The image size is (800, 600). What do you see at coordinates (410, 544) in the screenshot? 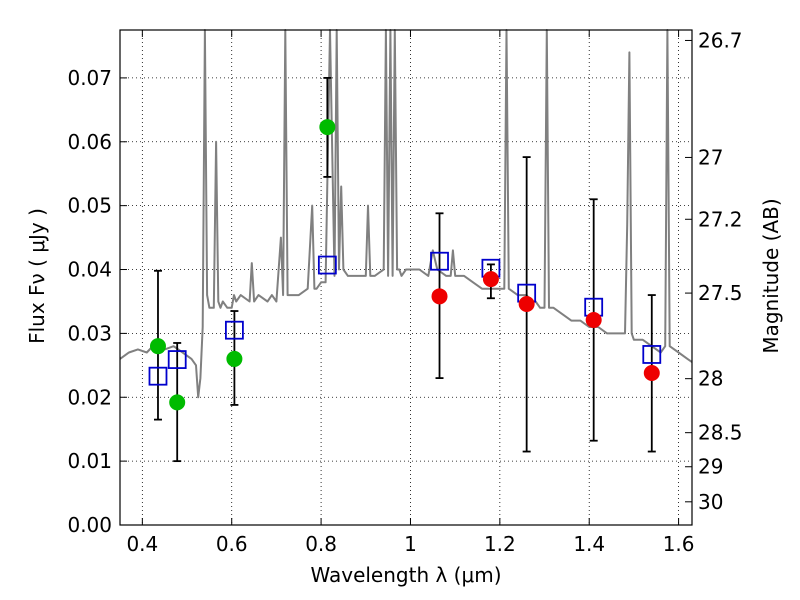
I see `x-tick-label: 1` at bounding box center [410, 544].